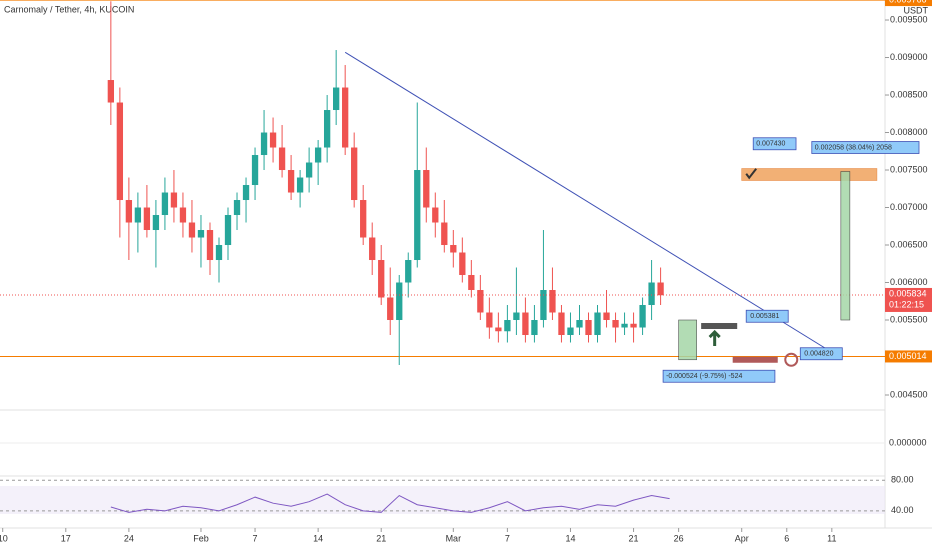 The image size is (932, 550). Describe the element at coordinates (755, 359) in the screenshot. I see `stop-bar` at that location.